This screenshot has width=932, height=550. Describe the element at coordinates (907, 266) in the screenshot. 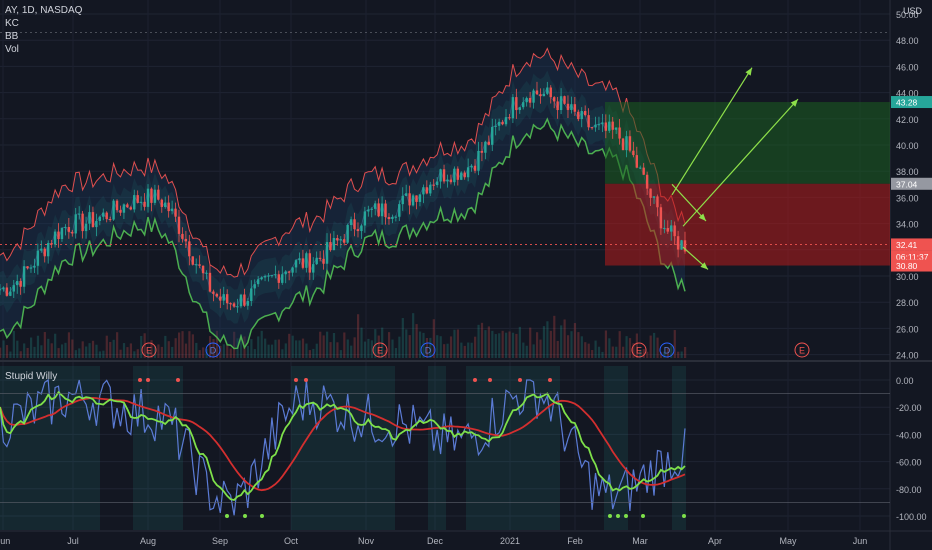

I see `price-label-text: 30.80` at that location.